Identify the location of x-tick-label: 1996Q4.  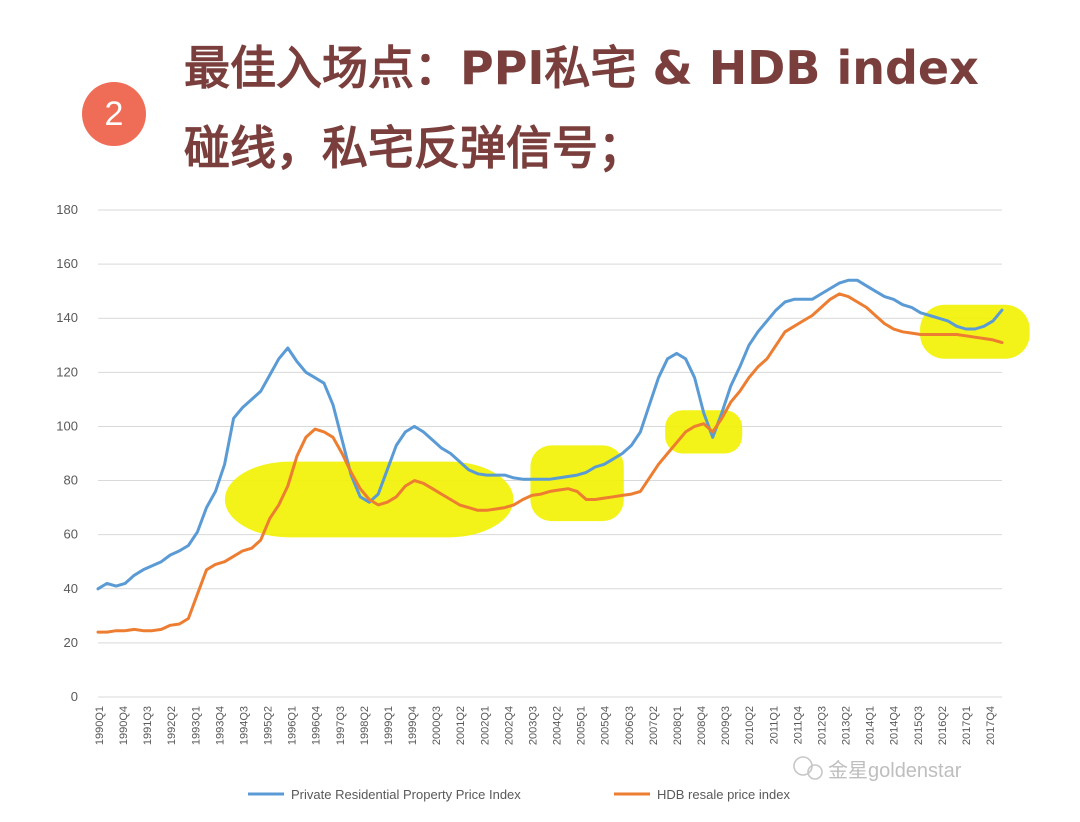
(317, 725).